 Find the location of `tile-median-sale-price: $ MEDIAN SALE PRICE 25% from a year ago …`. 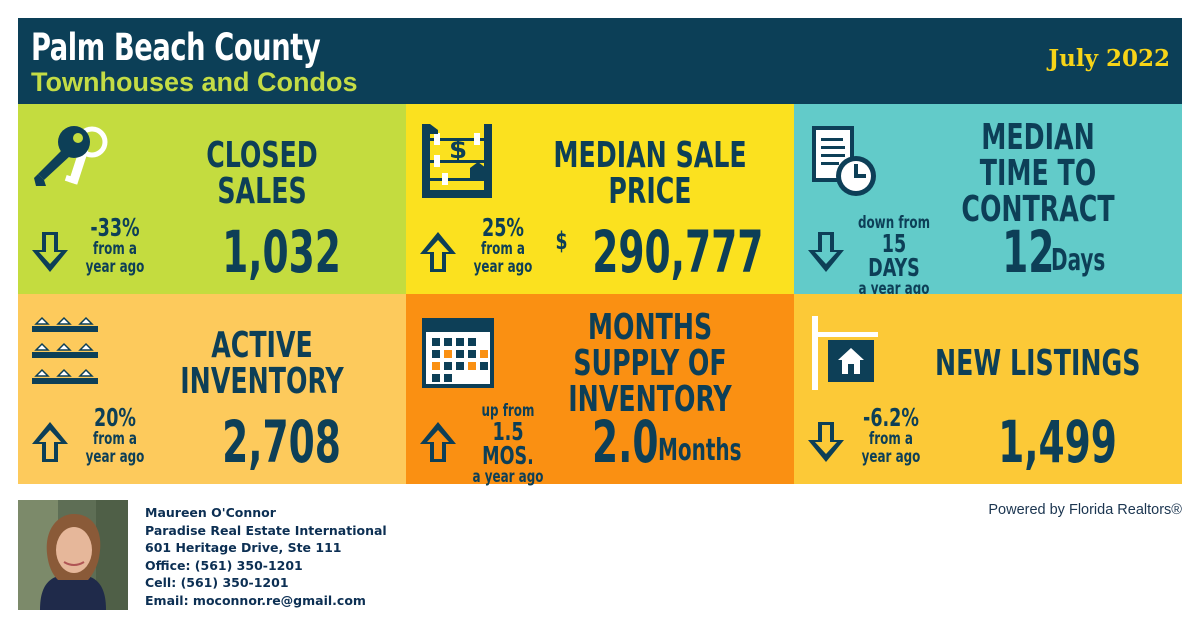

tile-median-sale-price: $ MEDIAN SALE PRICE 25% from a year ago … is located at coordinates (600, 199).